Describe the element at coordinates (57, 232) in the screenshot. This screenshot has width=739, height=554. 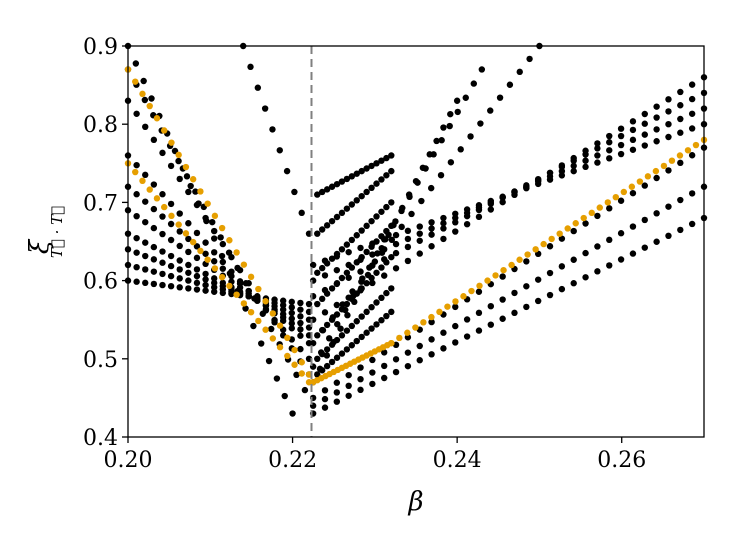
I see `y-axis-label-subscript: T⃗ · T⃗` at that location.